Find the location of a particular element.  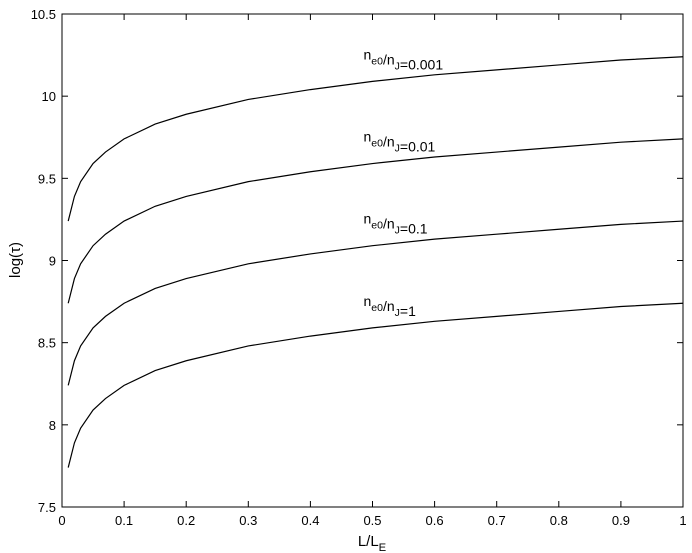

x-tick-label: 0.1 is located at coordinates (124, 520).